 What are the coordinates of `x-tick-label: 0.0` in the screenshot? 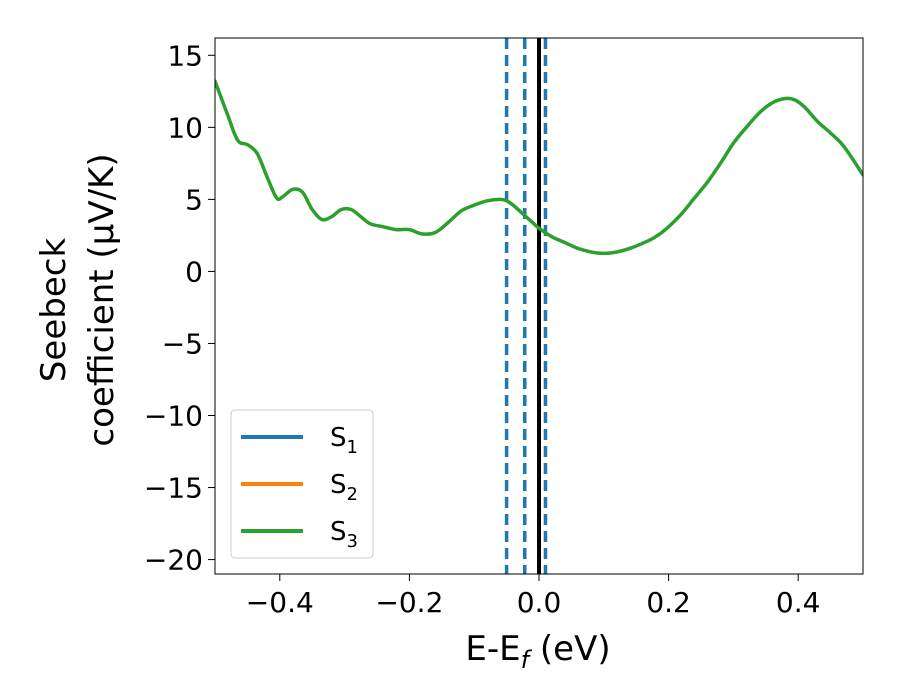 It's located at (539, 602).